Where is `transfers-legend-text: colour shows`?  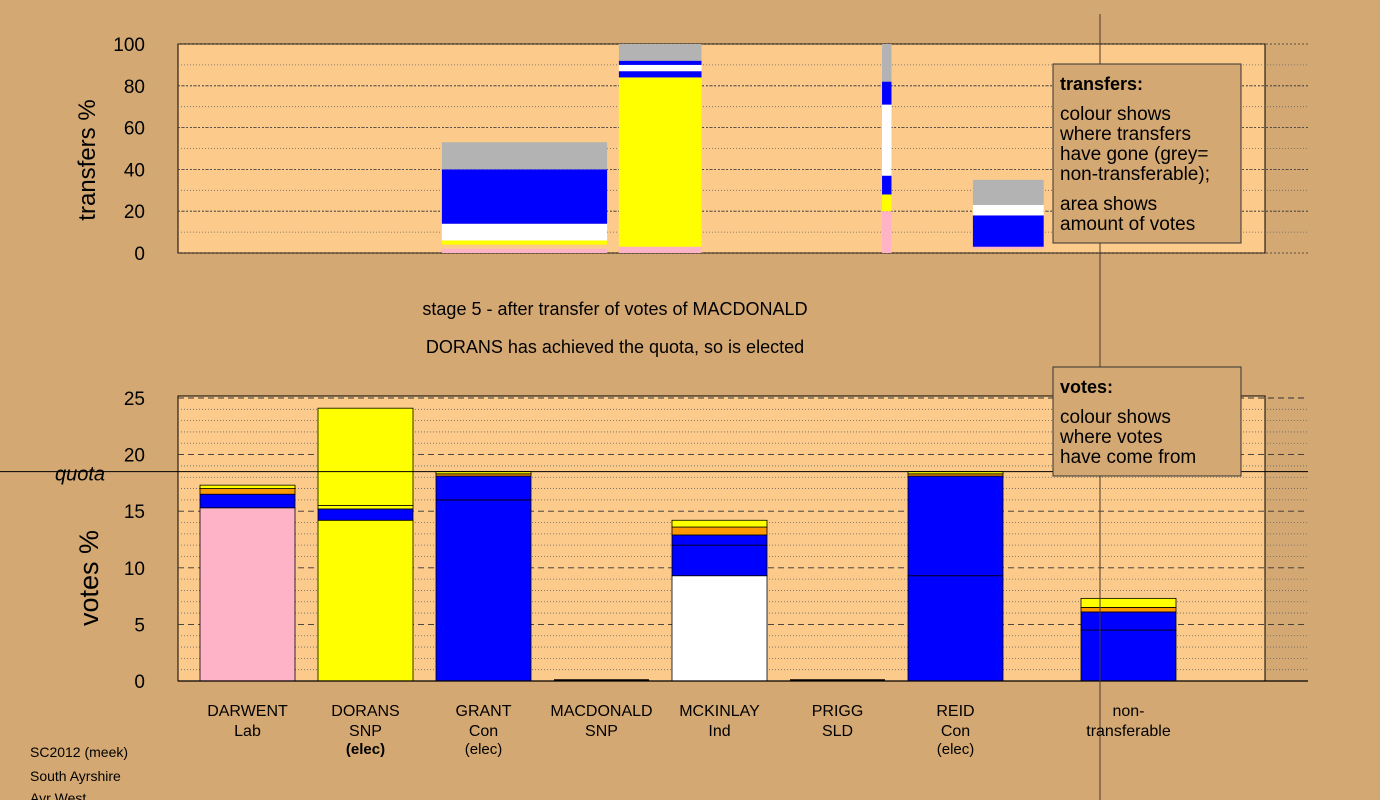
transfers-legend-text: colour shows is located at coordinates (1115, 114).